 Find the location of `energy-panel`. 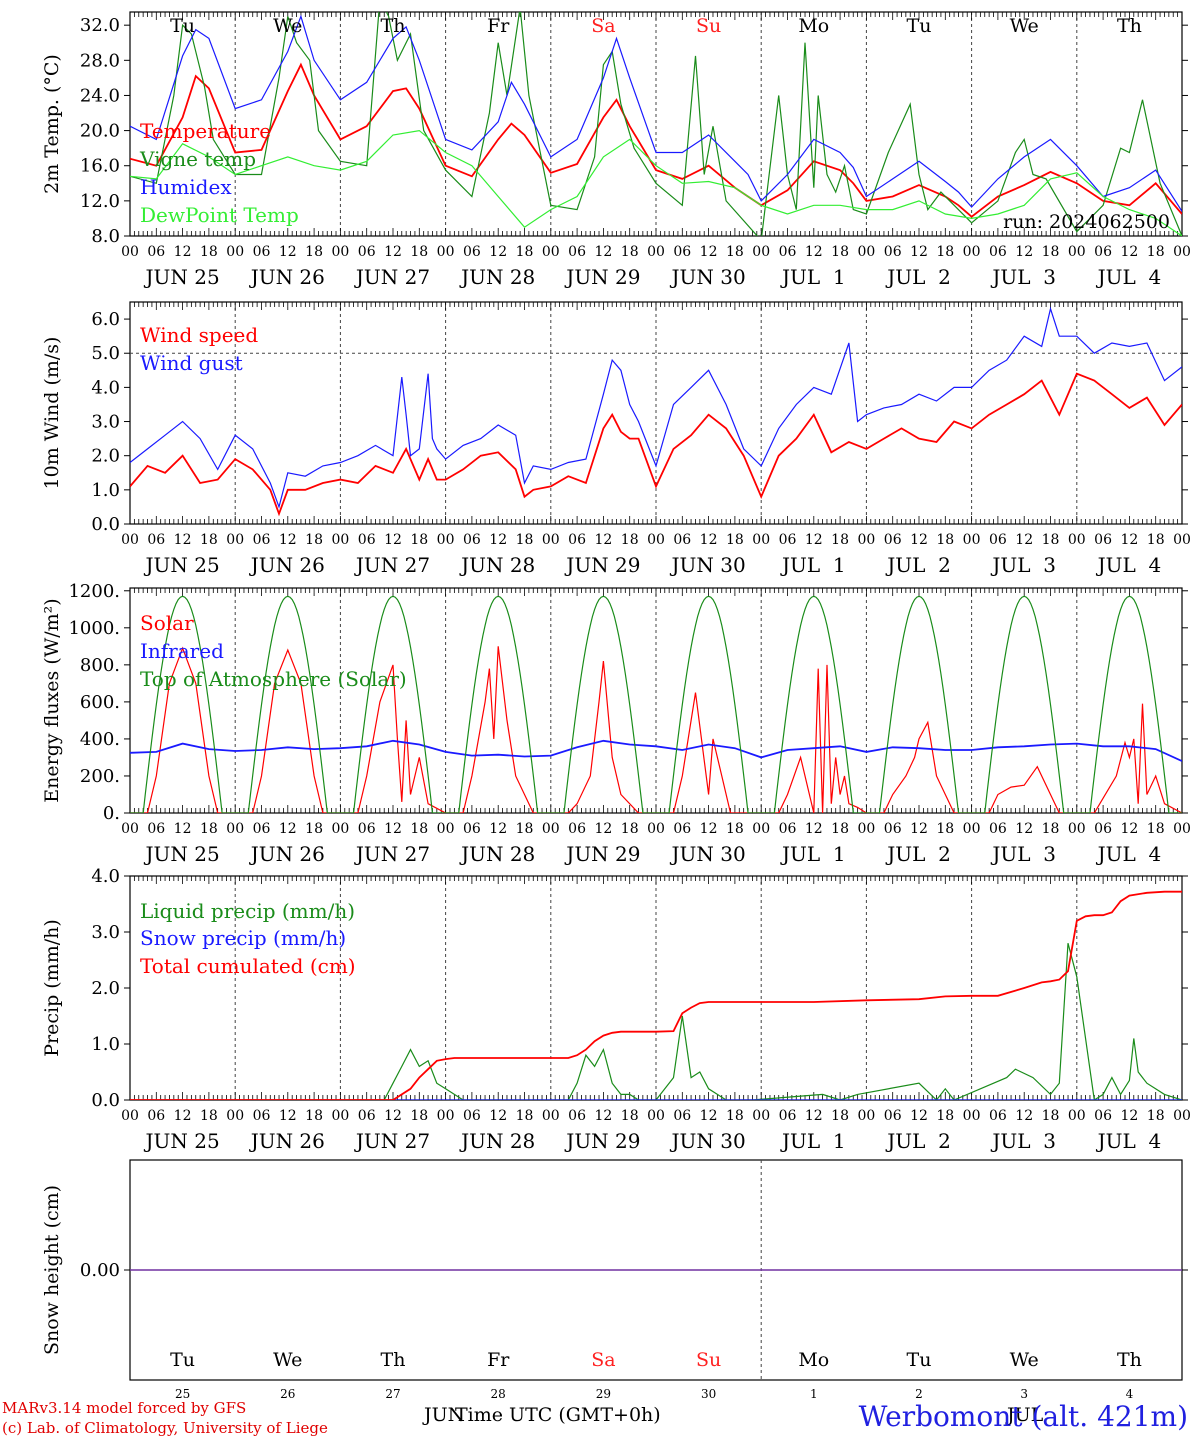

energy-panel is located at coordinates (656, 700).